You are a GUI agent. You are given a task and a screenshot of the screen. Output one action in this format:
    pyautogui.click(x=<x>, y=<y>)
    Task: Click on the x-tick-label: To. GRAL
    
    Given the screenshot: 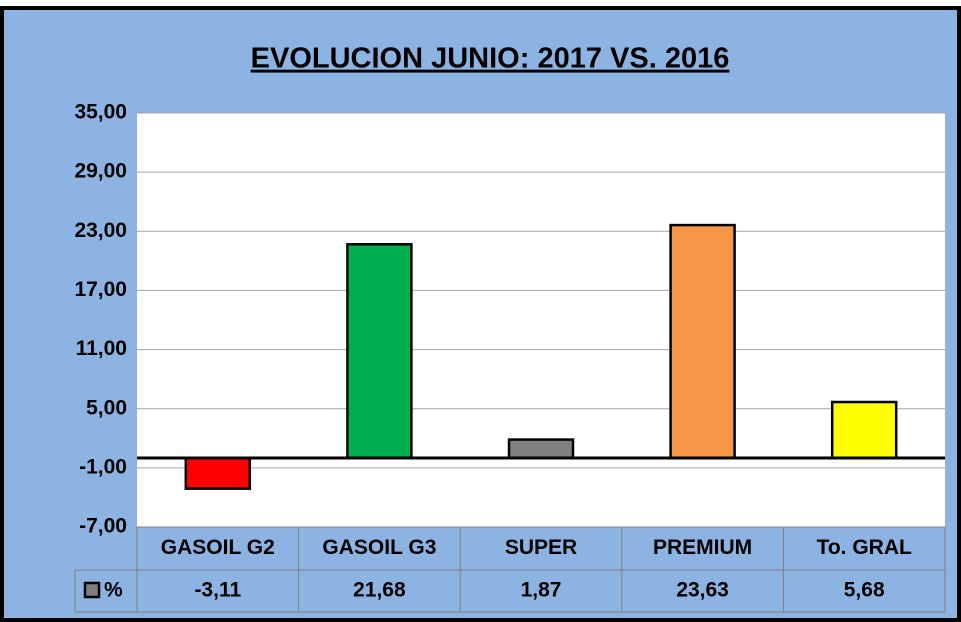 What is the action you would take?
    pyautogui.click(x=864, y=547)
    